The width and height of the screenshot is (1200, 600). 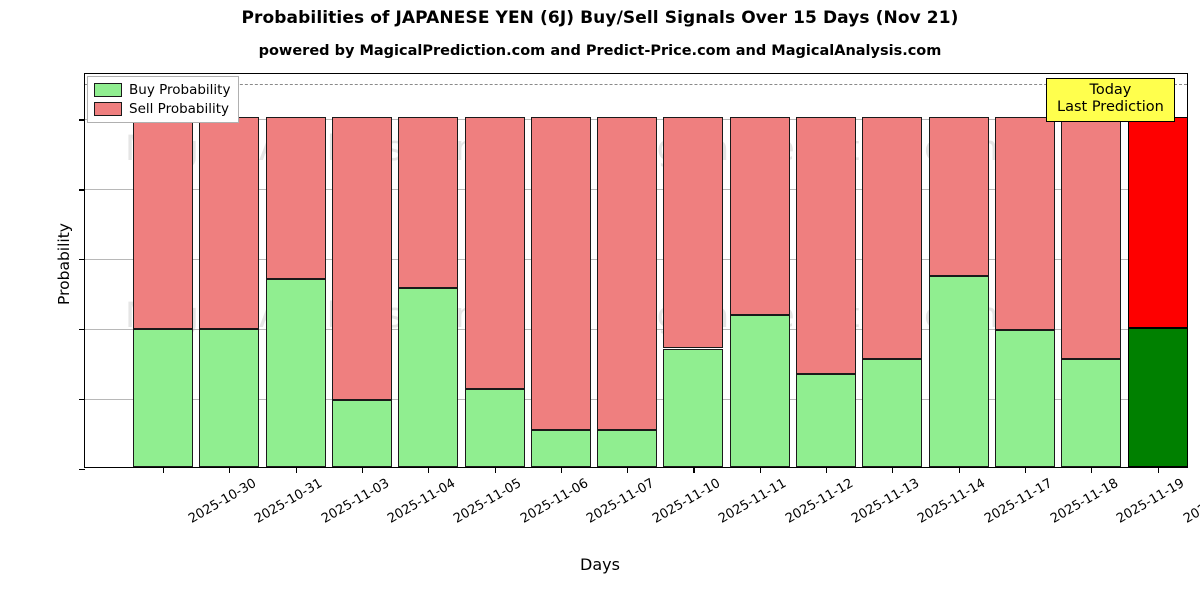 I want to click on reference-dashed-line, so click(x=636, y=85).